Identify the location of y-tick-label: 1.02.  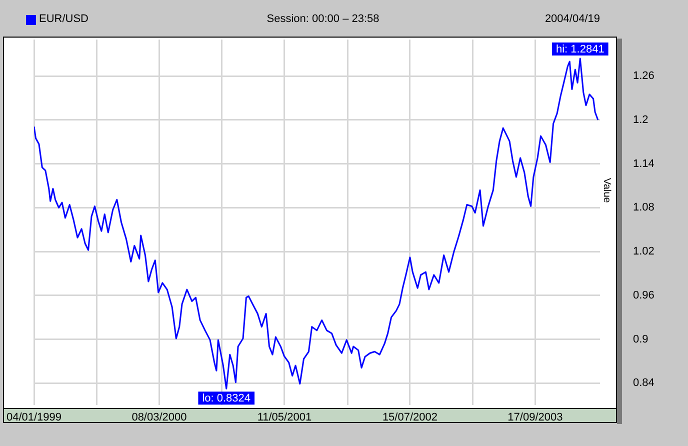
(643, 252).